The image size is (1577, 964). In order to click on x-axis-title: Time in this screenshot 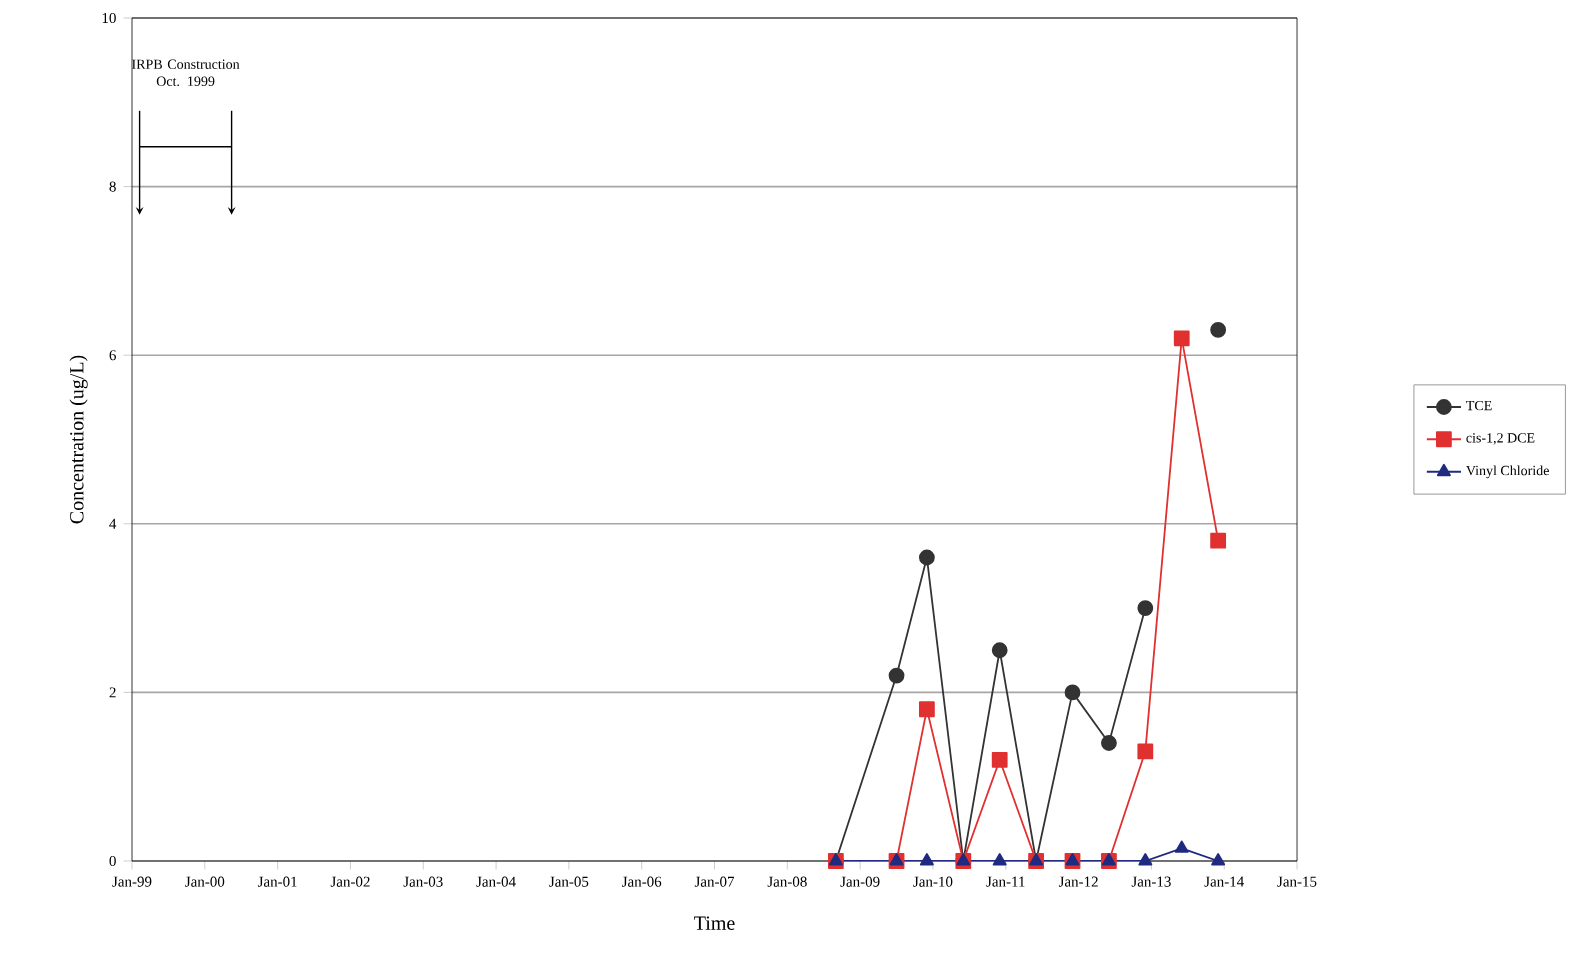, I will do `click(714, 923)`.